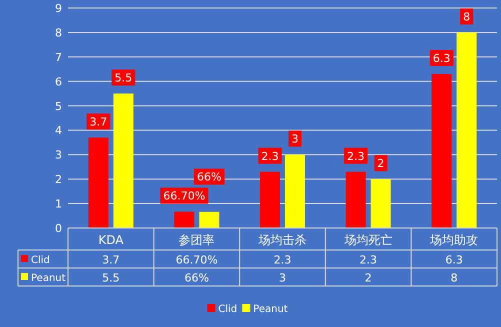 The width and height of the screenshot is (501, 327). I want to click on y-tick-label: 1, so click(58, 204).